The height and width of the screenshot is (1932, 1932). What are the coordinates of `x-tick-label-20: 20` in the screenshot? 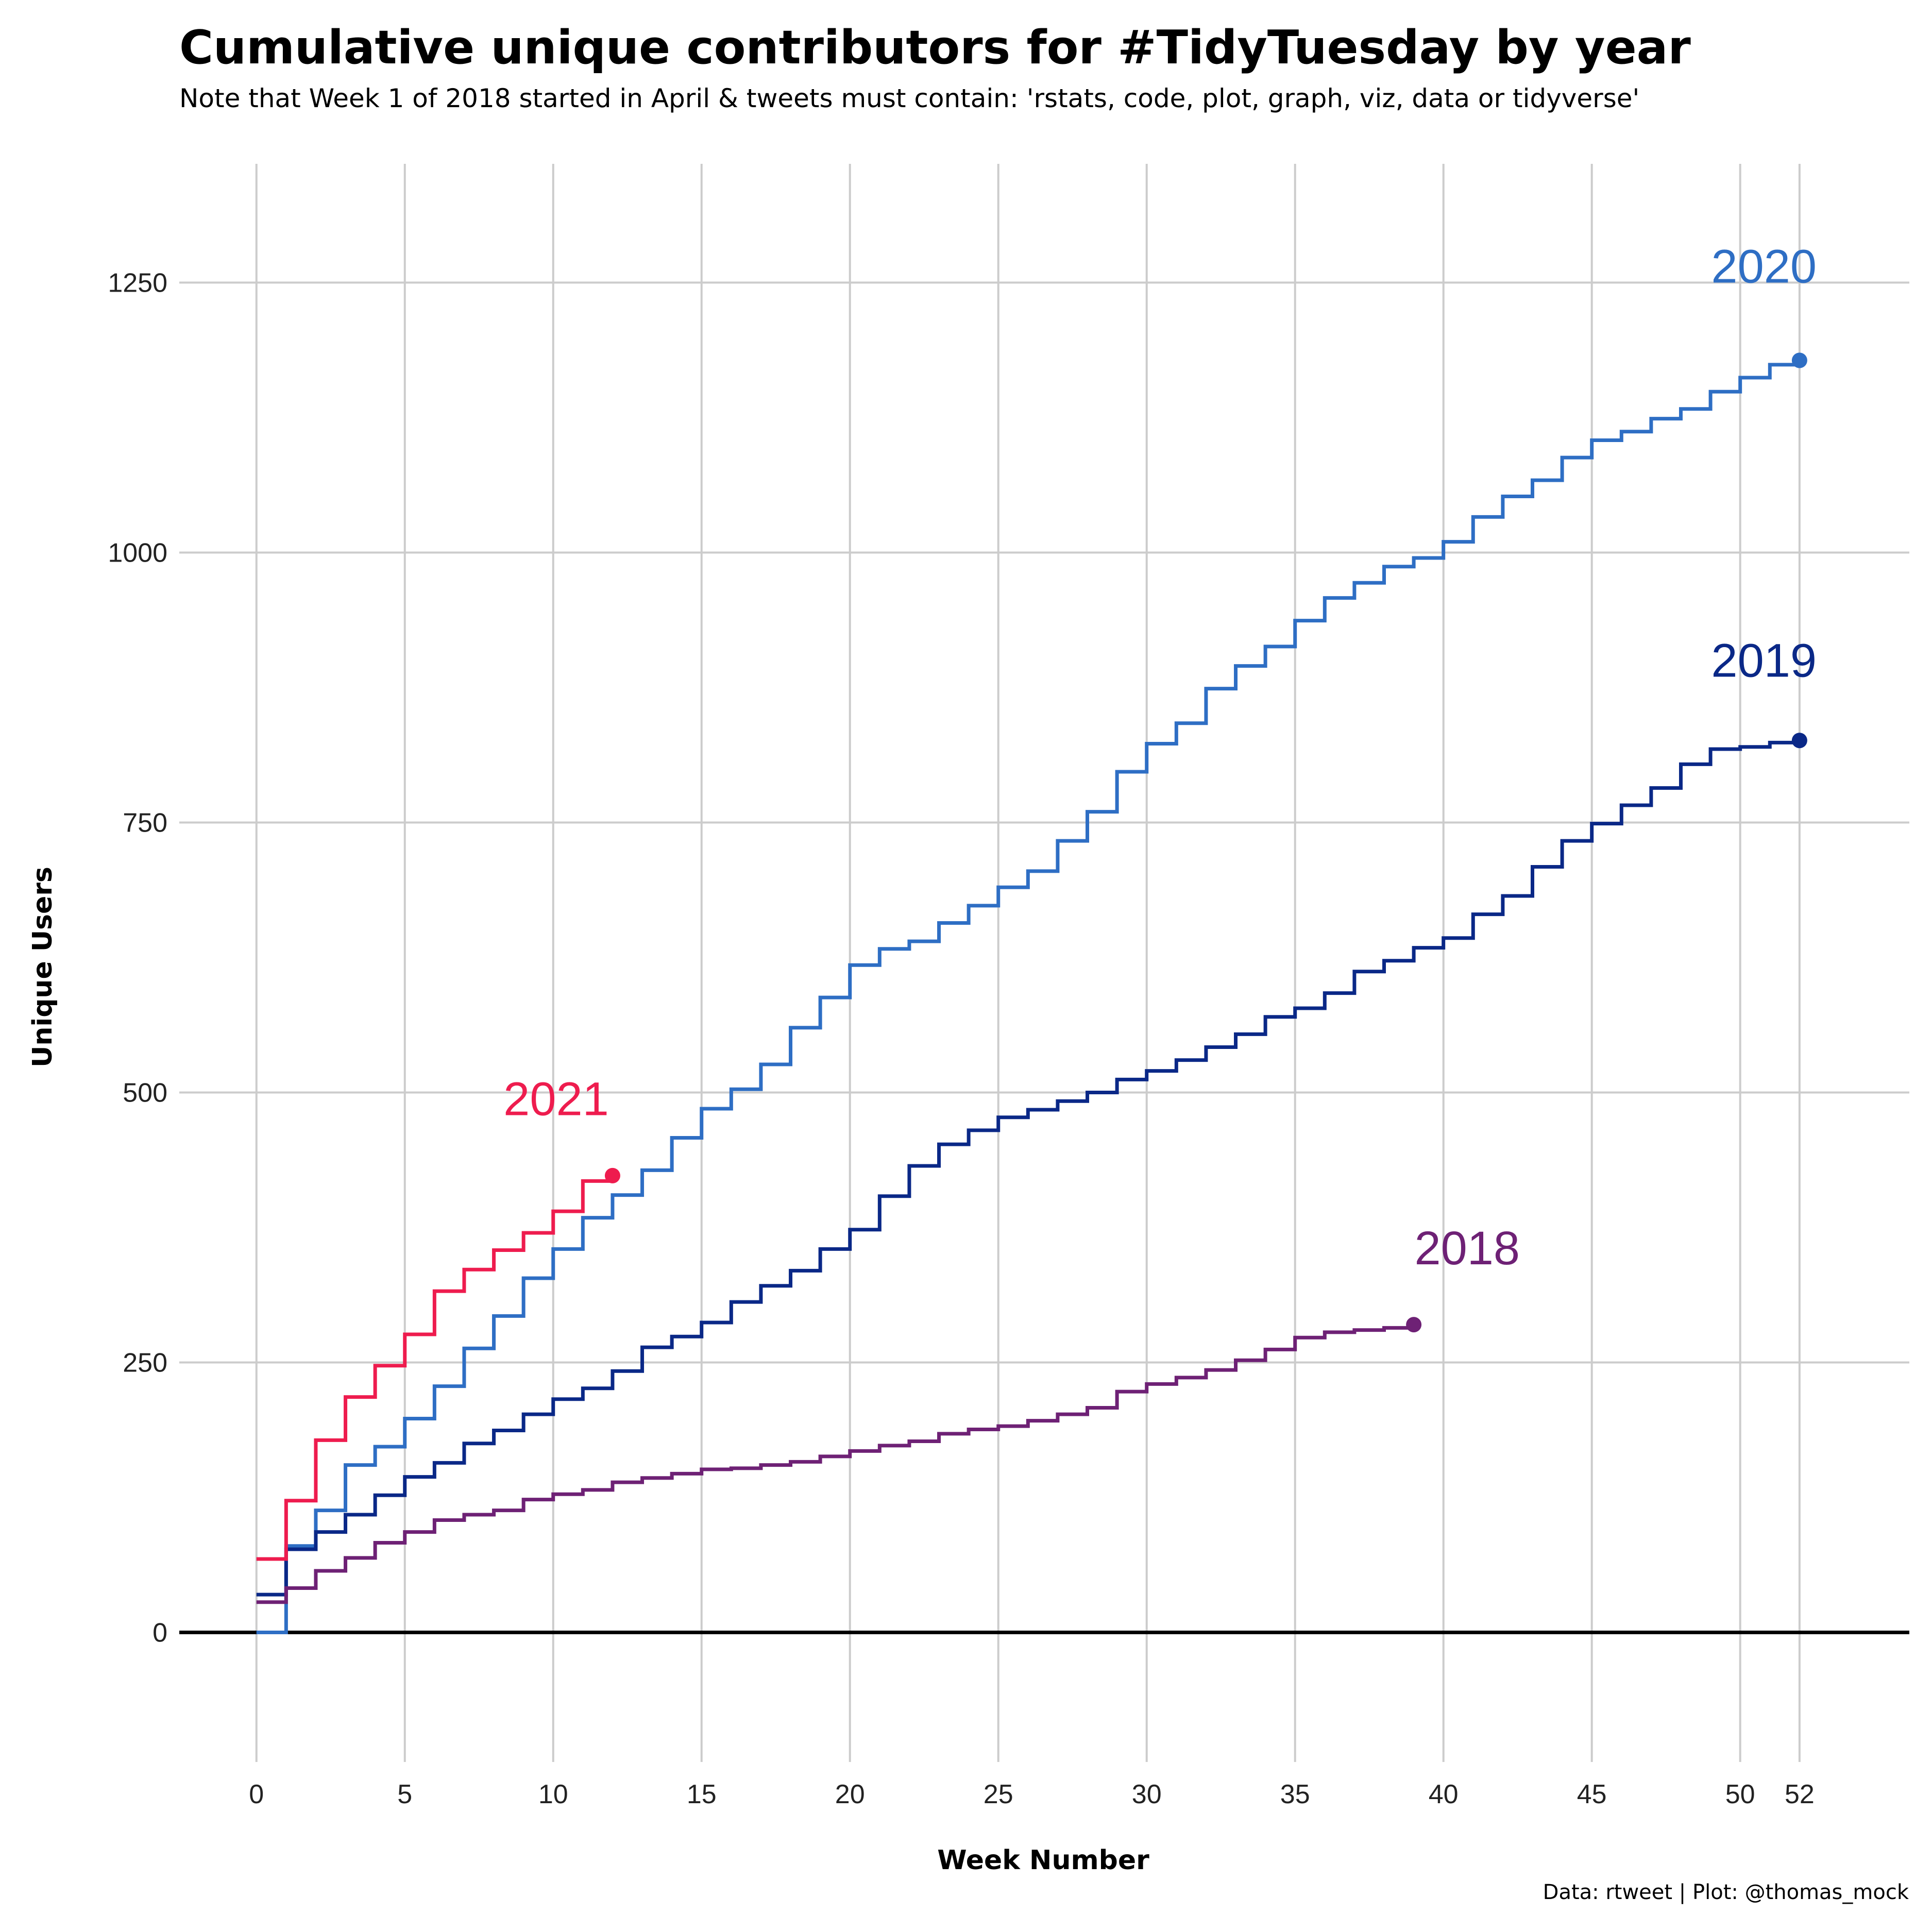 It's located at (850, 1794).